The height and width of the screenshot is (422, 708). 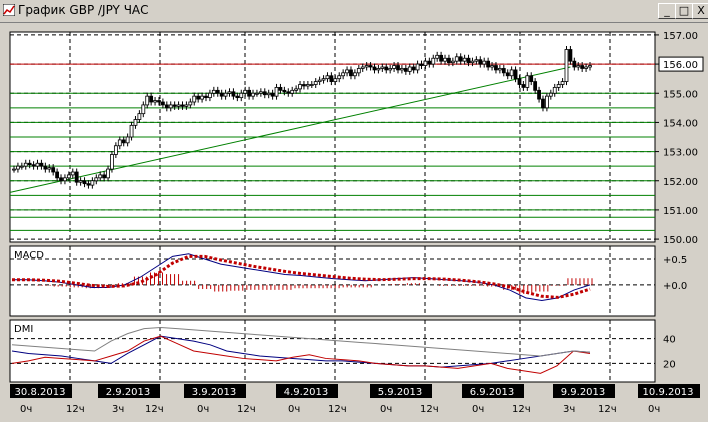 I want to click on macd-title: MACD, so click(x=29, y=255).